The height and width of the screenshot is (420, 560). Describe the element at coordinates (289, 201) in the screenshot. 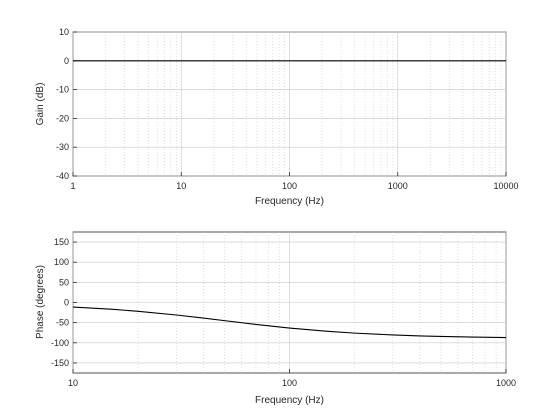

I see `gain-x-axis-label: Frequency (Hz)` at that location.